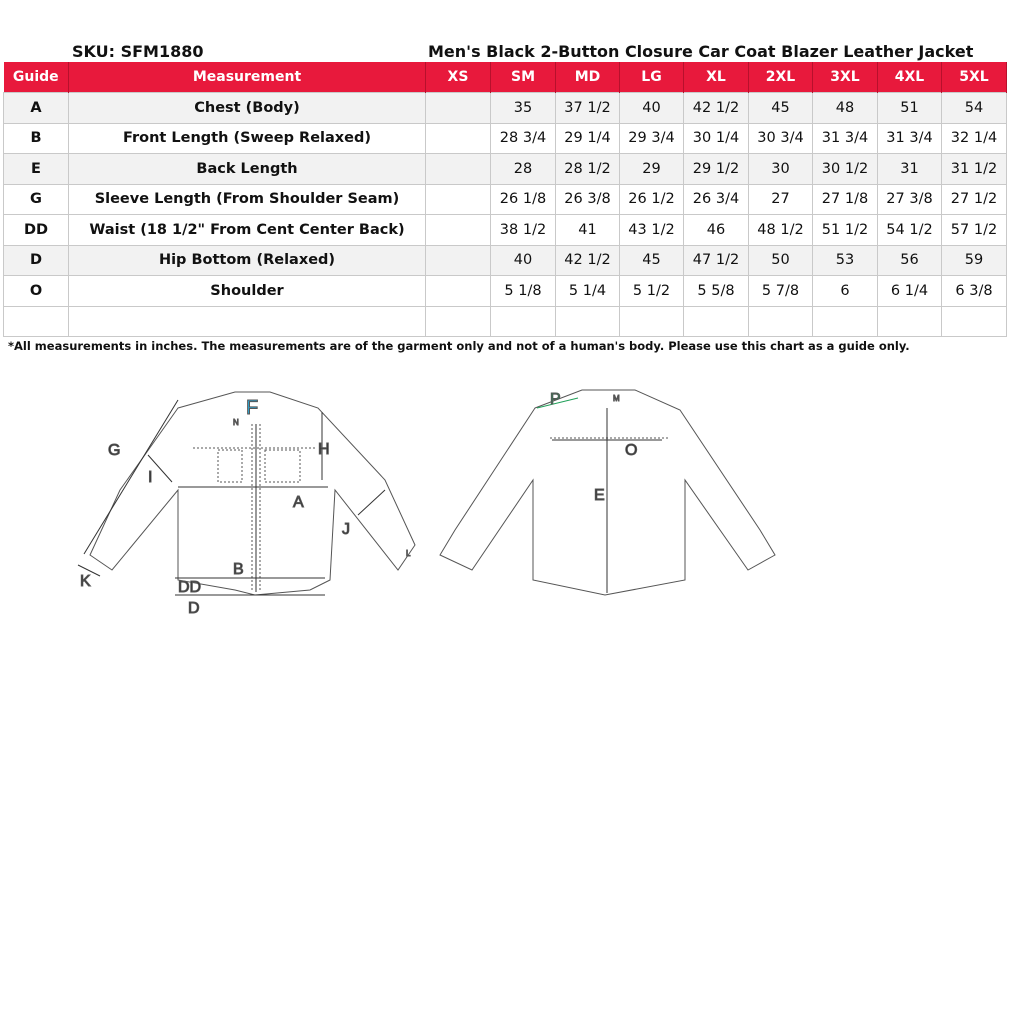  Describe the element at coordinates (587, 169) in the screenshot. I see `size-value-cell: 28 1/2` at that location.